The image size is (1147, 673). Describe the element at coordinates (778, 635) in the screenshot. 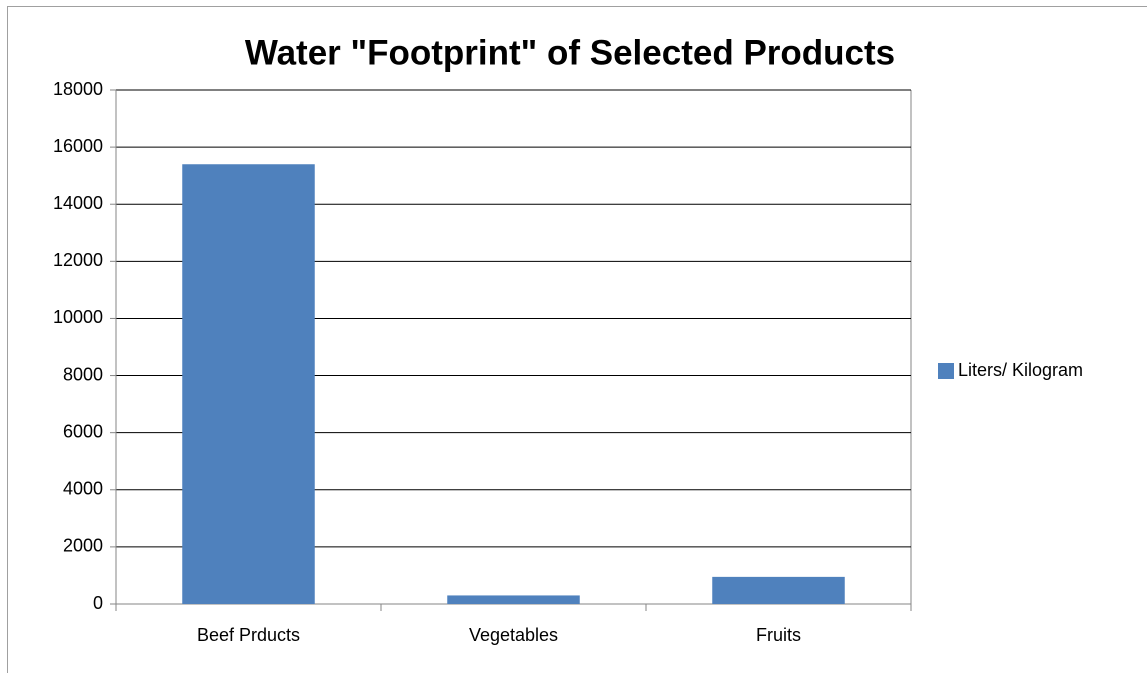

I see `x-tick-label: Fruits` at that location.